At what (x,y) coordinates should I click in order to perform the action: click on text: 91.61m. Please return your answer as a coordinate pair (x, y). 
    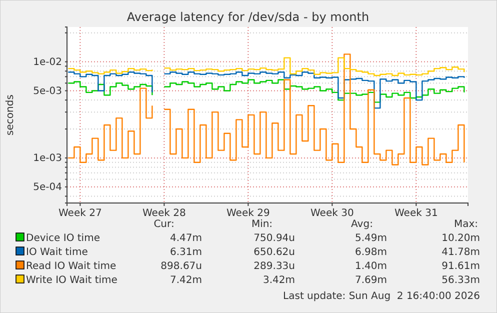
    Looking at the image, I should click on (461, 266).